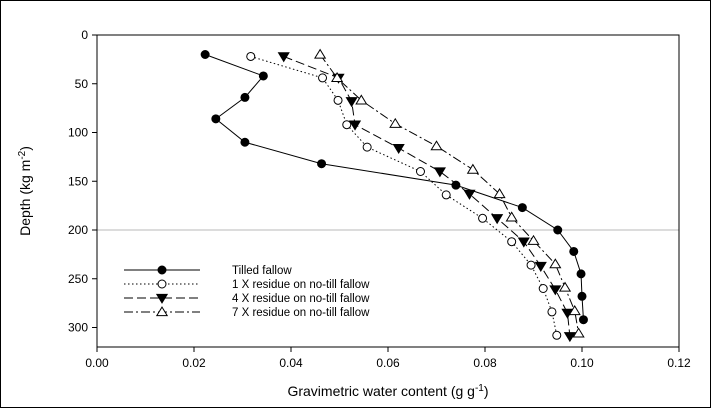  What do you see at coordinates (301, 299) in the screenshot?
I see `legend-label: 4 X residue on no-till fallow` at bounding box center [301, 299].